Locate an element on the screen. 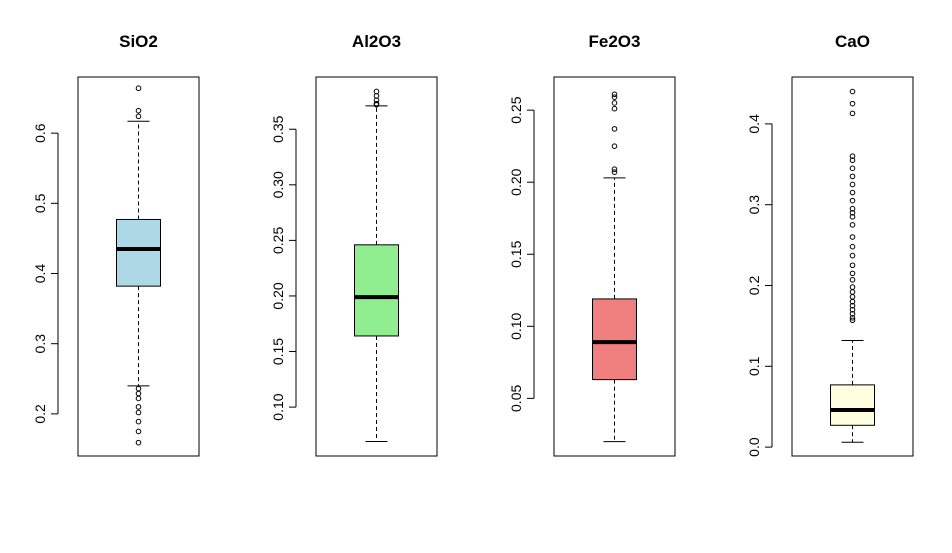 Image resolution: width=952 pixels, height=553 pixels. panel-title: Al2O3 is located at coordinates (376, 41).